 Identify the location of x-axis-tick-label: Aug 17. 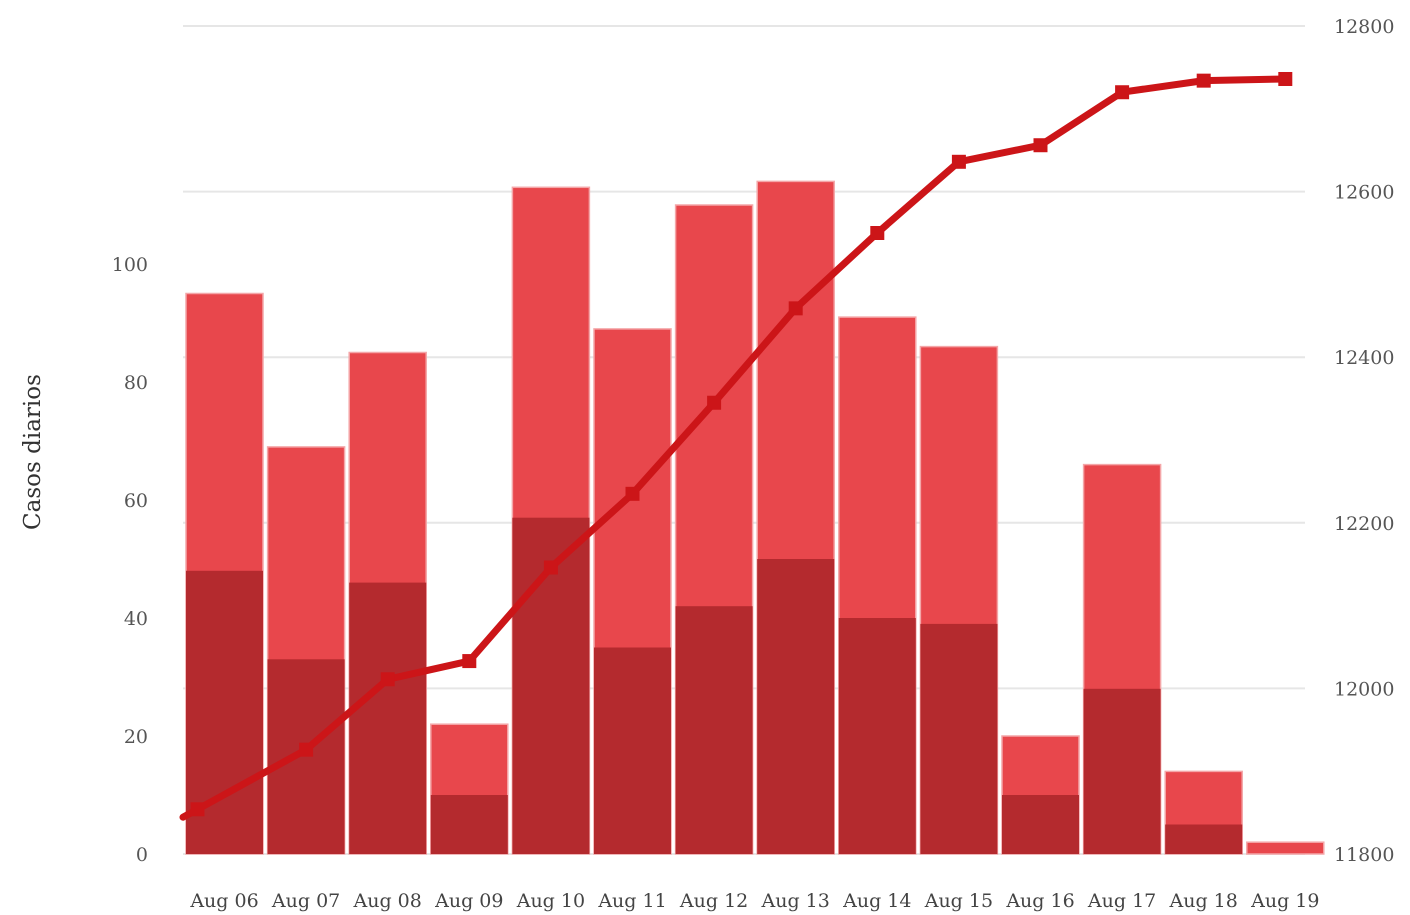
(1121, 901).